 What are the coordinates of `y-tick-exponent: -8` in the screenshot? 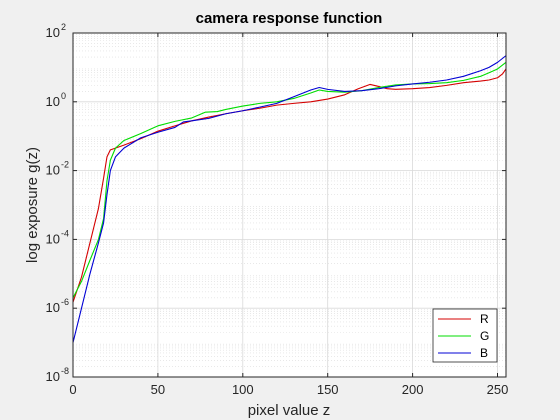 It's located at (65, 371).